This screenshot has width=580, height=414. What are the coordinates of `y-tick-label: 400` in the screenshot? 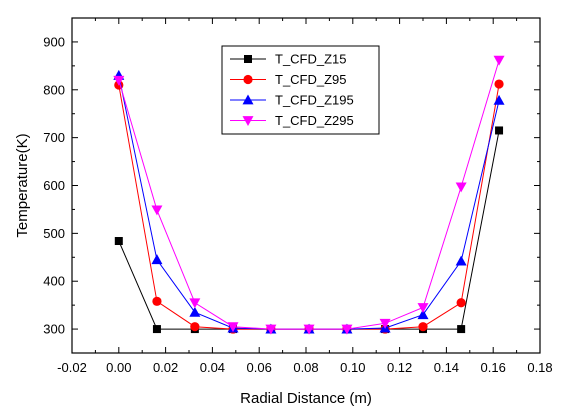 It's located at (54, 281).